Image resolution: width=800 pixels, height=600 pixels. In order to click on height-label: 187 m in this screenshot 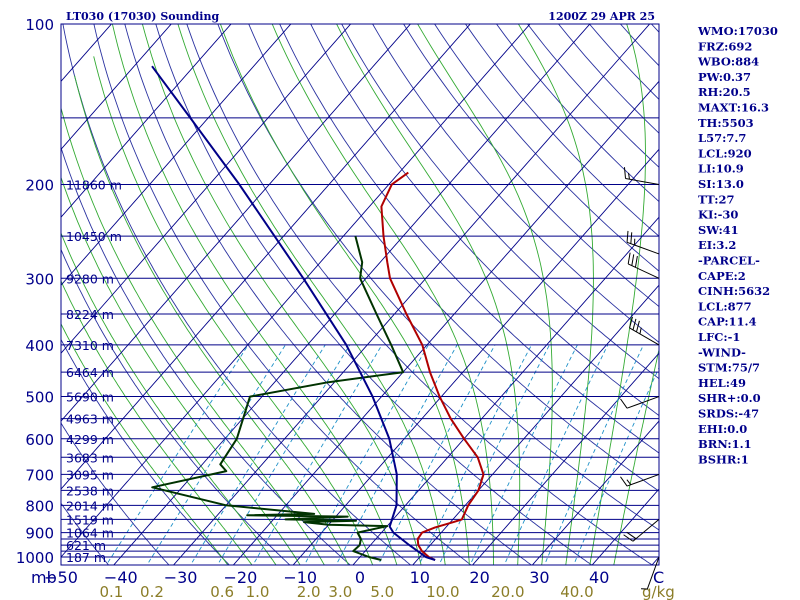, I will do `click(86, 557)`.